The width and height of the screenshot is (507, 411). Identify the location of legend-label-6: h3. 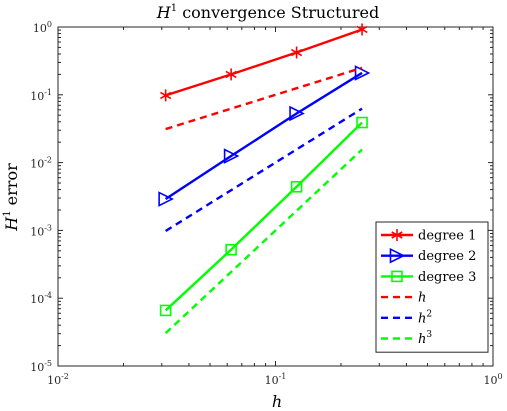
(425, 338).